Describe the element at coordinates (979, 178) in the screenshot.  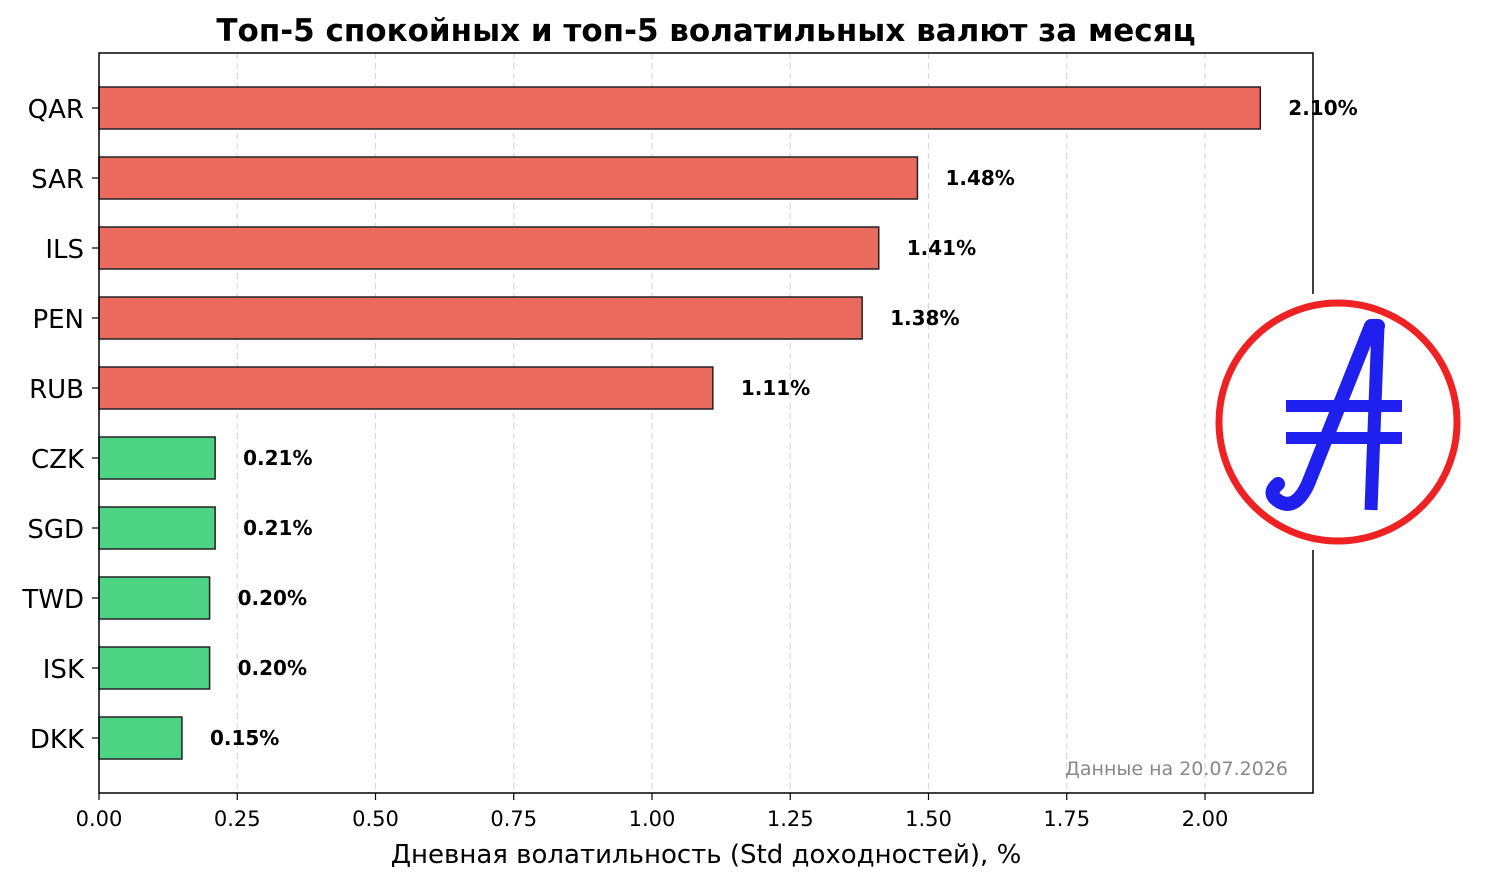
I see `value-label: 1.48%` at that location.